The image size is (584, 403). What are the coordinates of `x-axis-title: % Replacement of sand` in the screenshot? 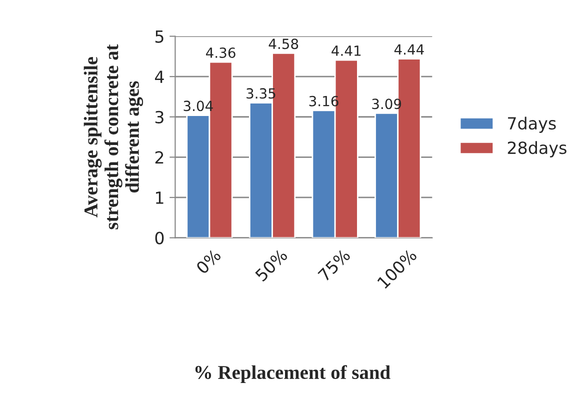 It's located at (292, 374).